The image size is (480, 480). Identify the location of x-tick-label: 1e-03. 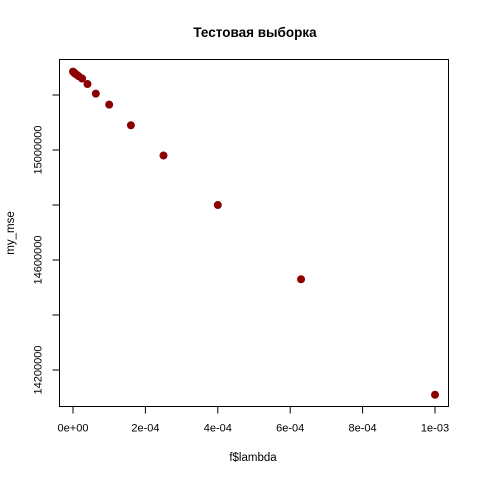
(435, 429).